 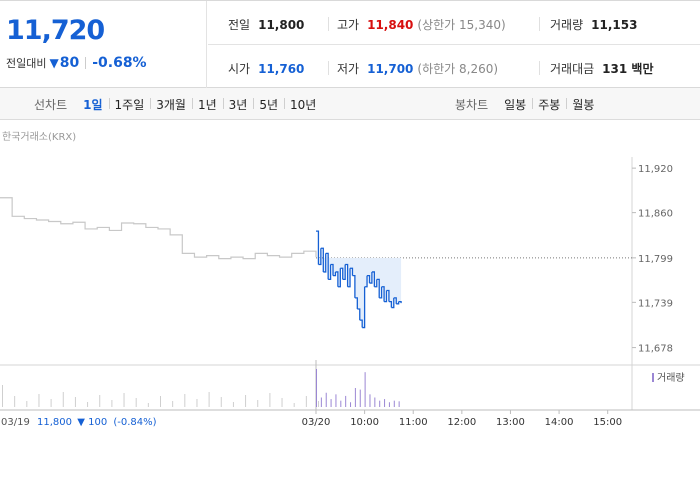 What do you see at coordinates (461, 422) in the screenshot?
I see `x-tick-label: 12:00` at bounding box center [461, 422].